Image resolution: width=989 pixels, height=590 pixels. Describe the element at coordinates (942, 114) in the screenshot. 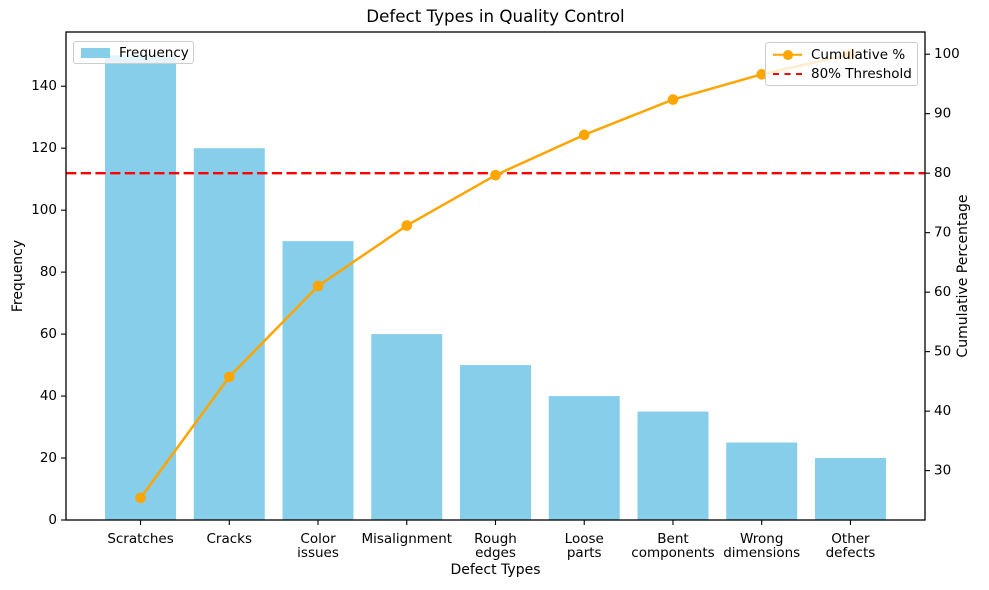

I see `right-tick-label: 90` at that location.